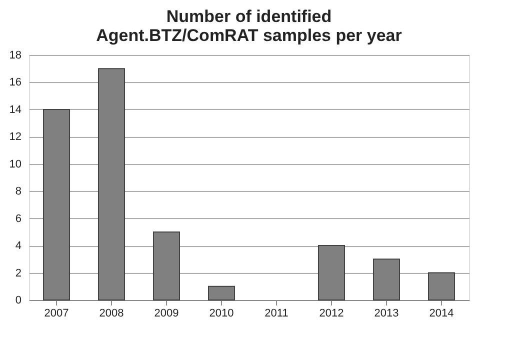 The width and height of the screenshot is (514, 343). What do you see at coordinates (15, 110) in the screenshot?
I see `y-tick-label: 14` at bounding box center [15, 110].